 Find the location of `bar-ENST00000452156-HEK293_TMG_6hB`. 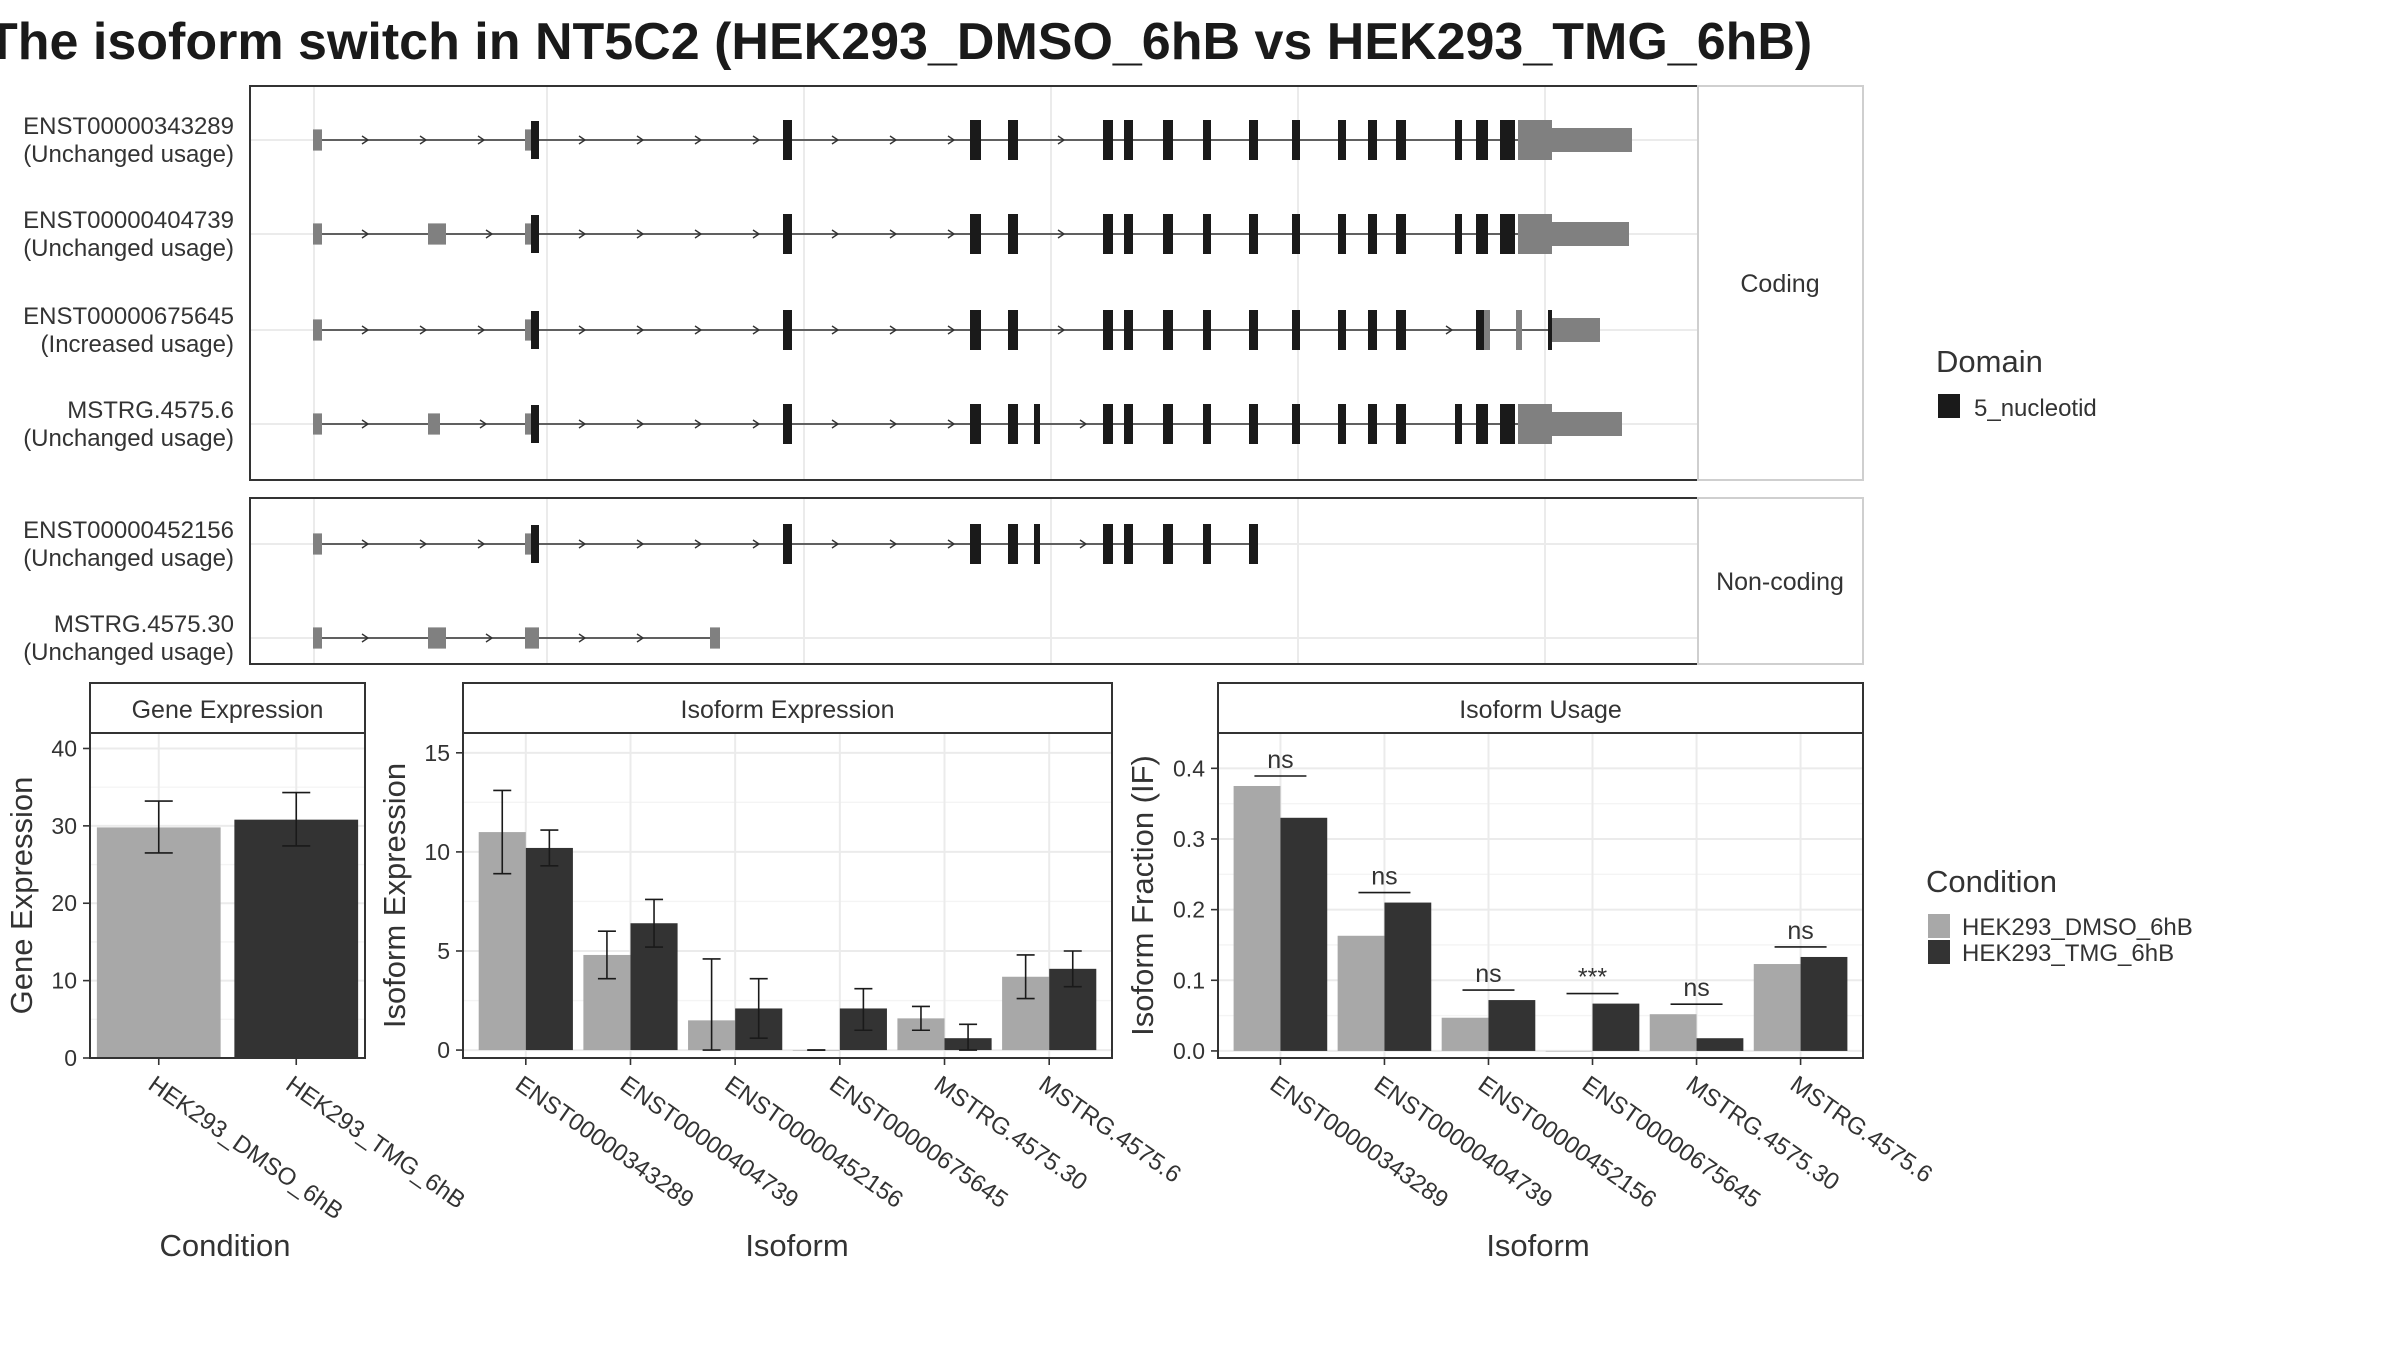

bar-ENST00000452156-HEK293_TMG_6hB is located at coordinates (1512, 1025).